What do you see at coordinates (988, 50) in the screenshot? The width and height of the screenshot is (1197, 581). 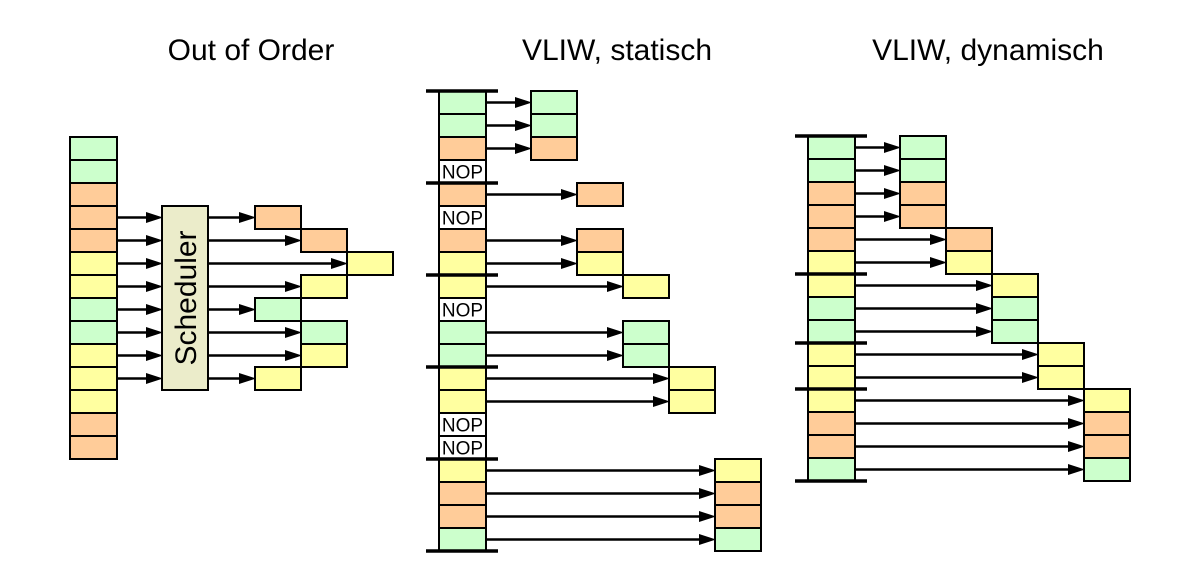 I see `panel-title: VLIW, dynamisch` at bounding box center [988, 50].